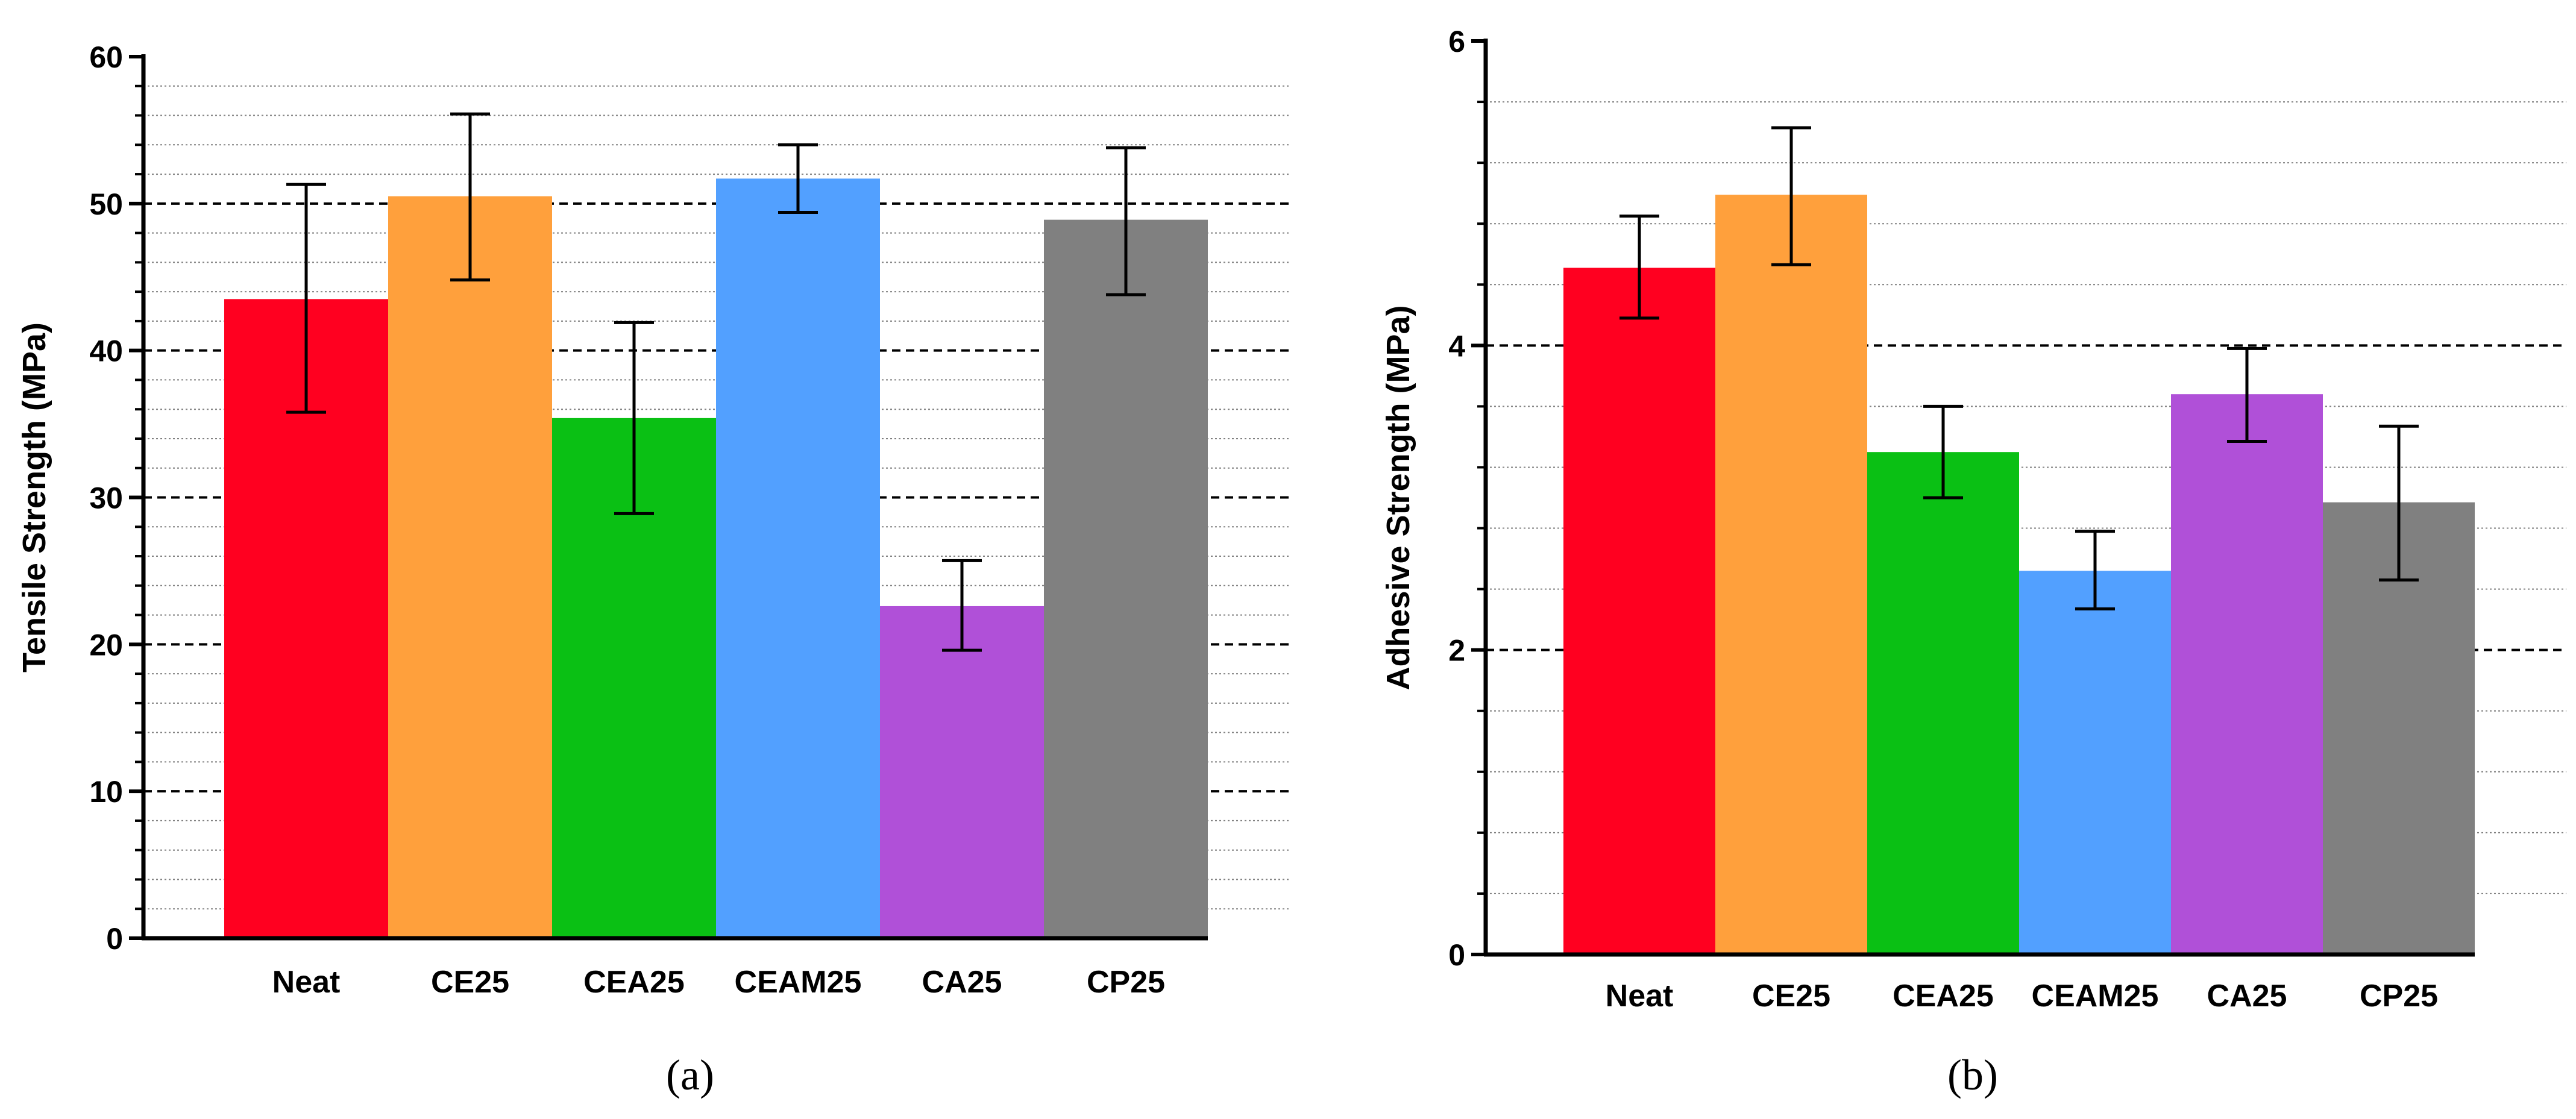 This screenshot has height=1119, width=2576. What do you see at coordinates (1398, 497) in the screenshot?
I see `y-axis-title: Adhesive Strength (MPa)` at bounding box center [1398, 497].